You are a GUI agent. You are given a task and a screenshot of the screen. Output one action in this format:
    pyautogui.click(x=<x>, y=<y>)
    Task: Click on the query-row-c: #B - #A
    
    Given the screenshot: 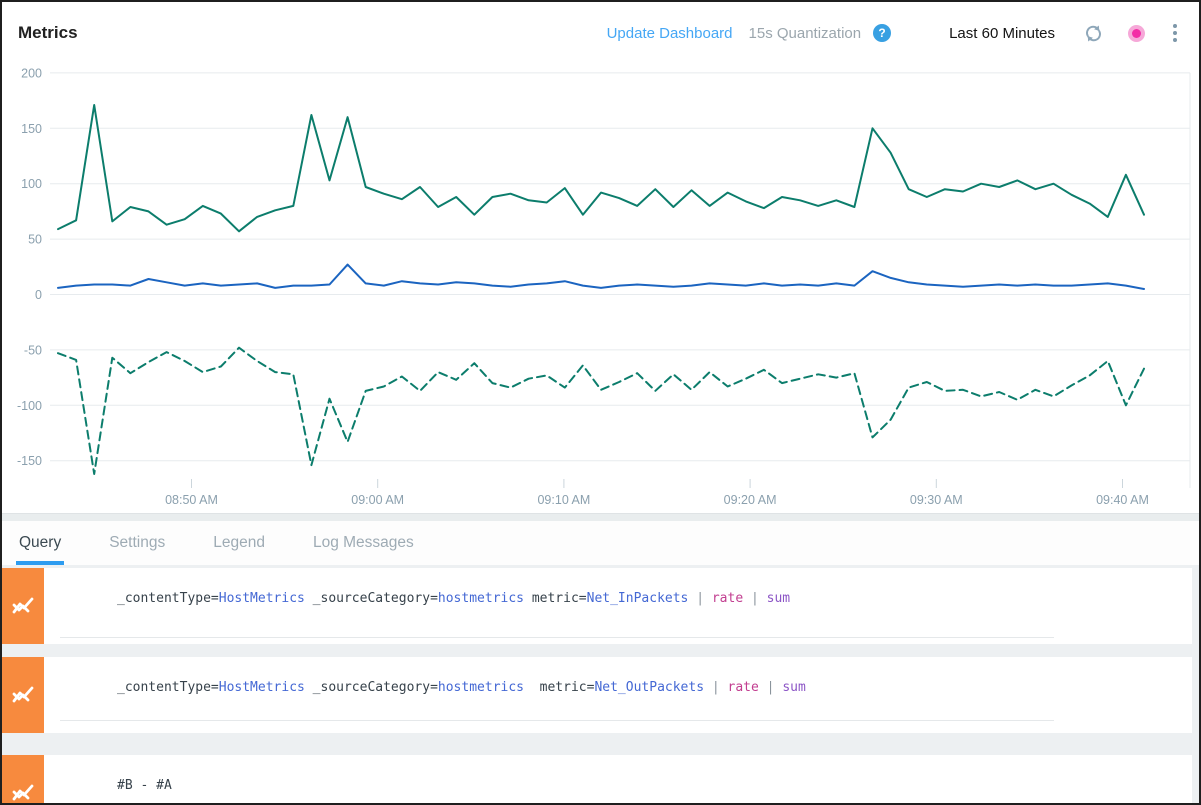 What is the action you would take?
    pyautogui.click(x=597, y=779)
    